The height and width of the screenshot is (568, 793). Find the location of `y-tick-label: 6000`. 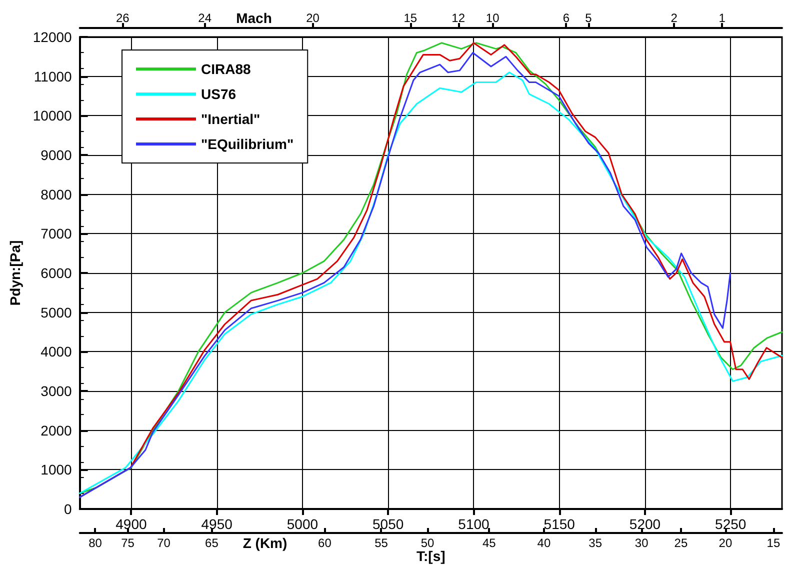

y-tick-label: 6000 is located at coordinates (56, 273).